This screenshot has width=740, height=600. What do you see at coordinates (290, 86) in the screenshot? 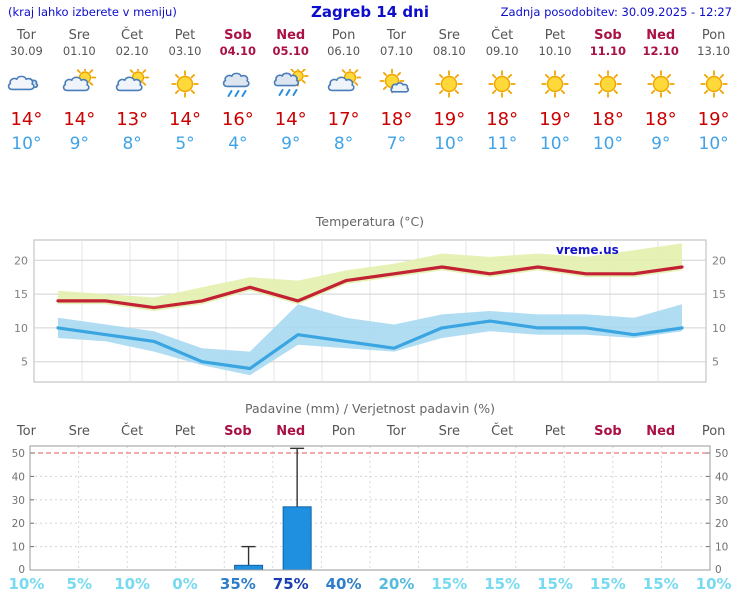
I see `weather-icon-rain-sun` at bounding box center [290, 86].